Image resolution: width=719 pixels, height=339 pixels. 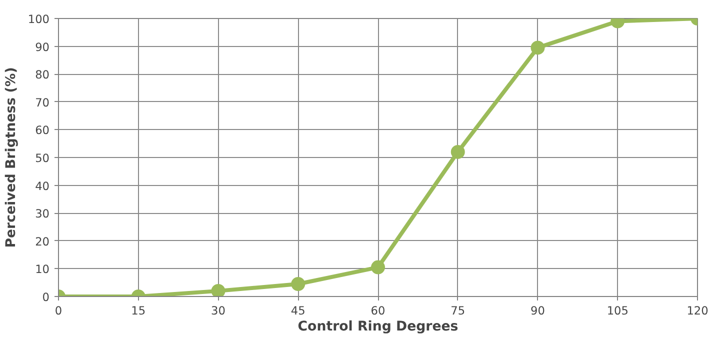 What do you see at coordinates (42, 241) in the screenshot?
I see `y-tick-label: 20` at bounding box center [42, 241].